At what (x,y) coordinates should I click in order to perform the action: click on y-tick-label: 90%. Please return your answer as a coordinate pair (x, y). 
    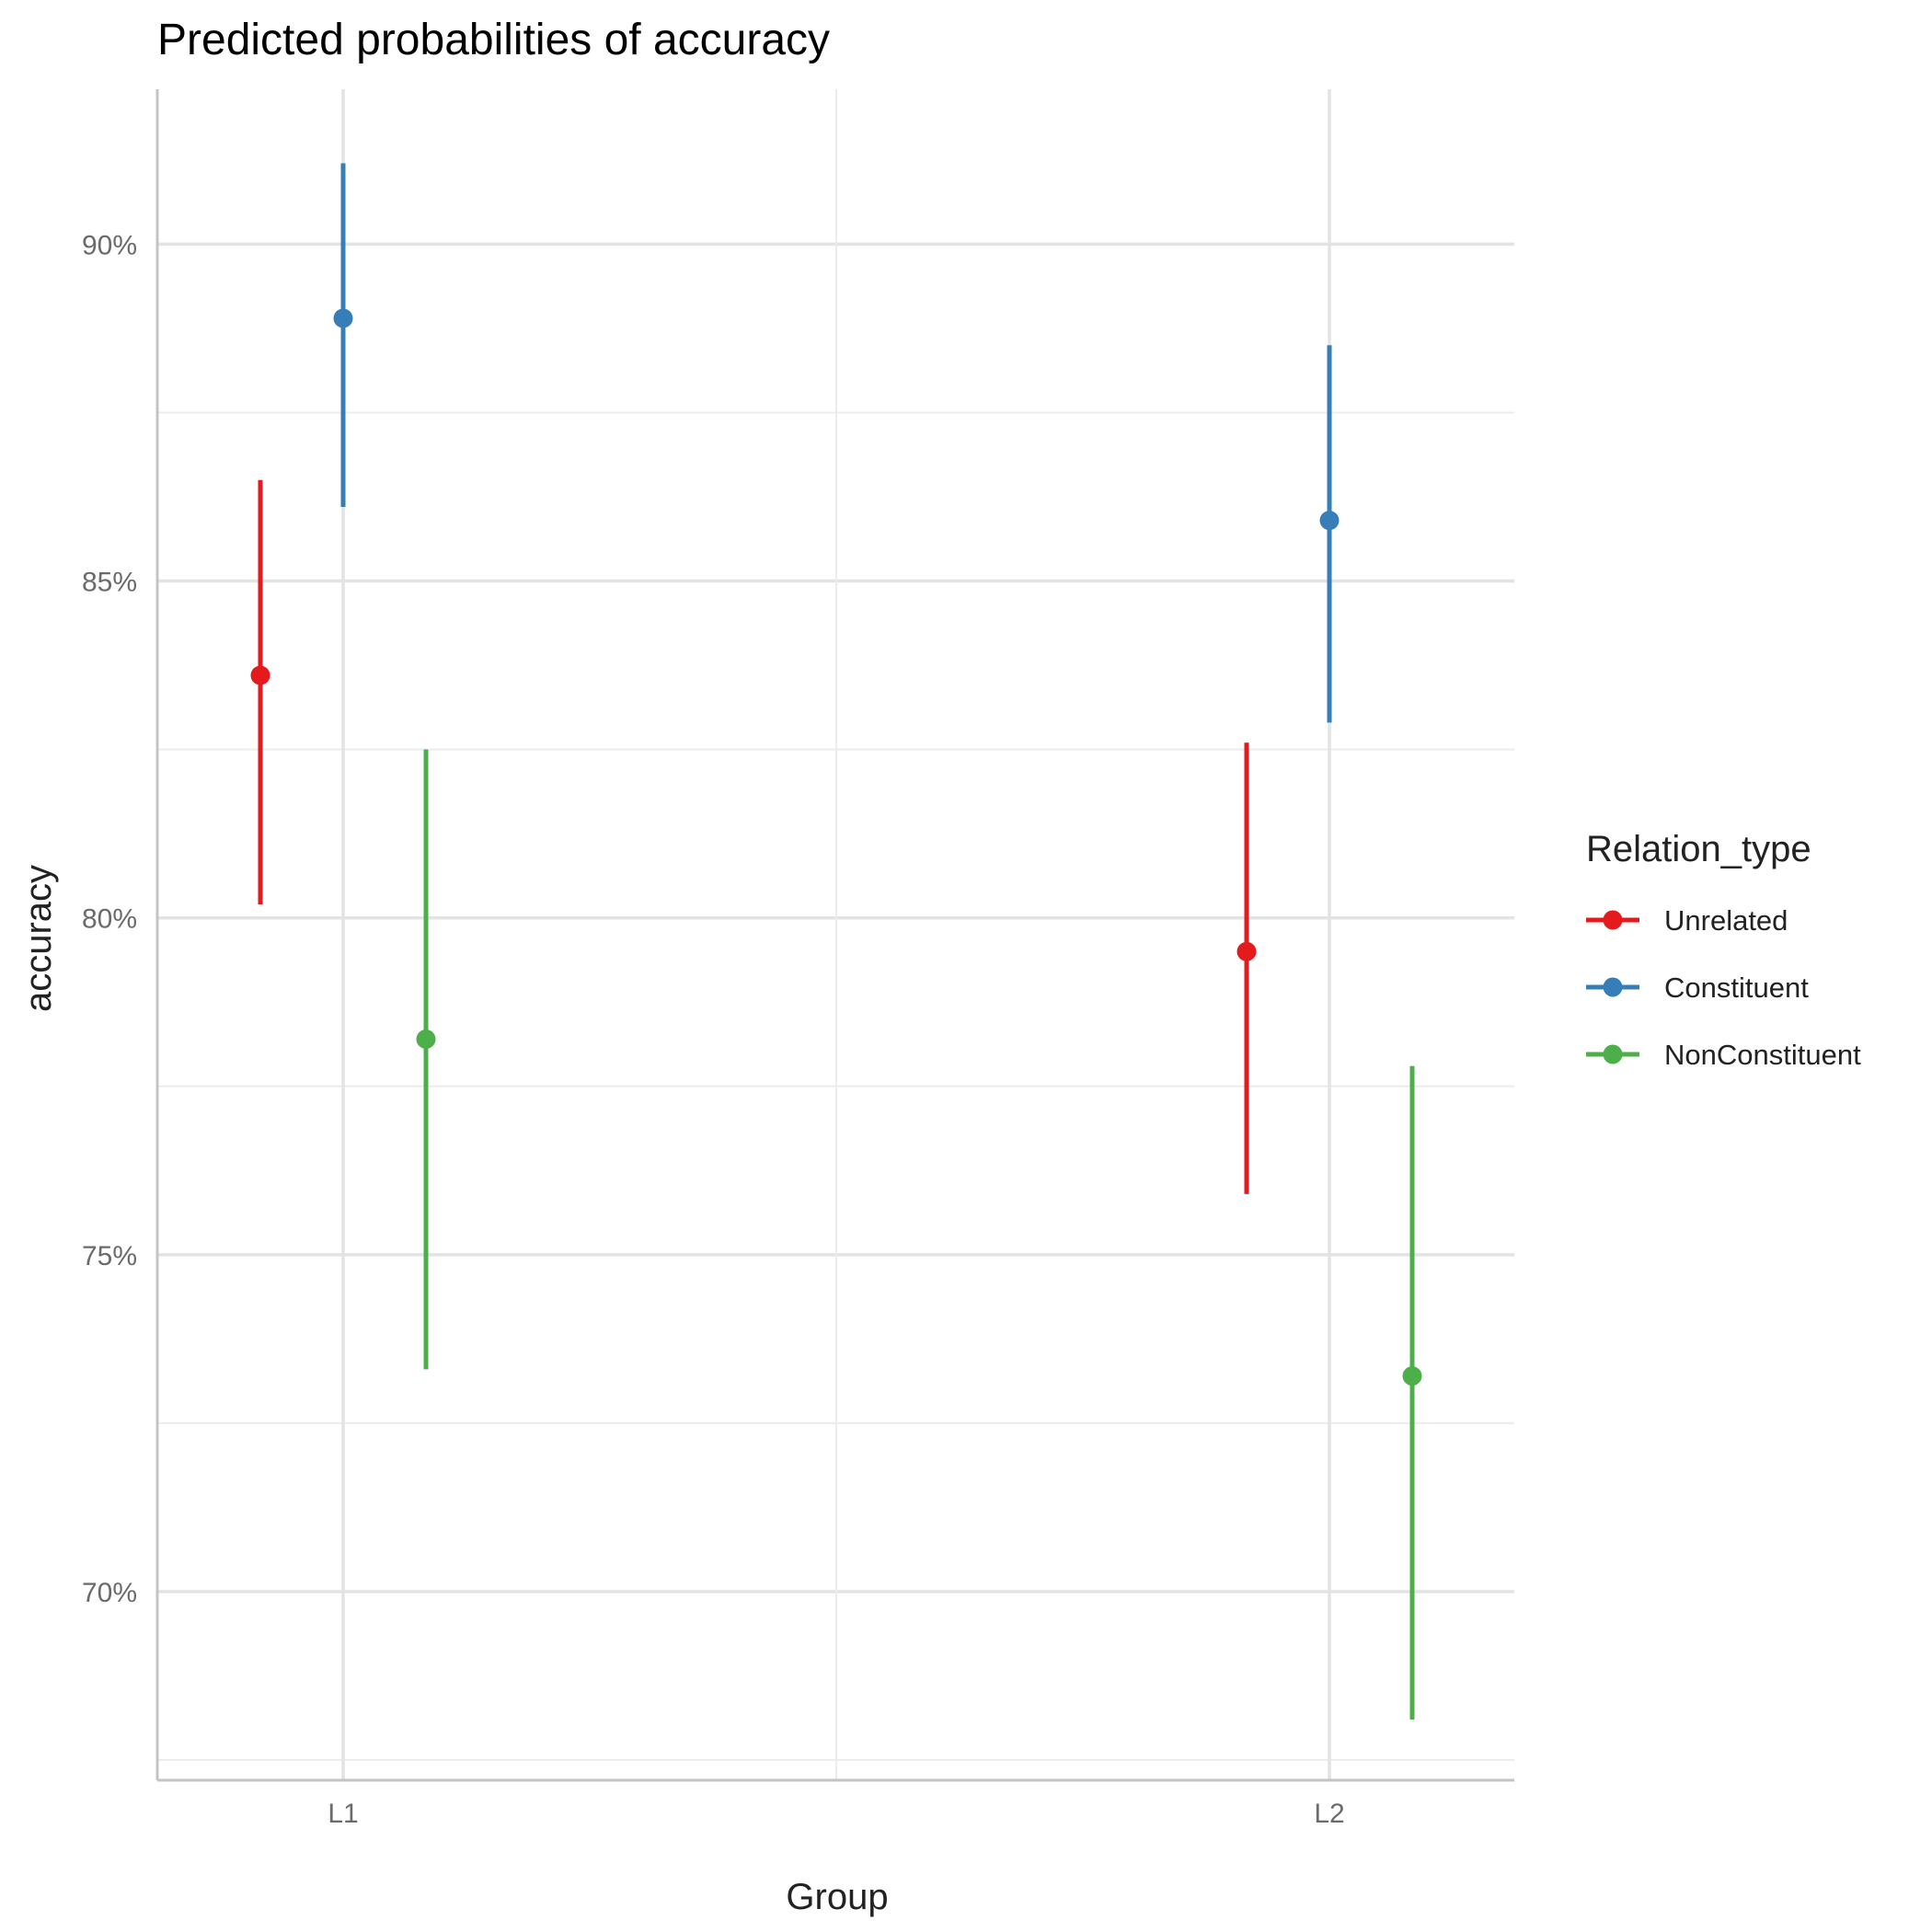
    Looking at the image, I should click on (109, 245).